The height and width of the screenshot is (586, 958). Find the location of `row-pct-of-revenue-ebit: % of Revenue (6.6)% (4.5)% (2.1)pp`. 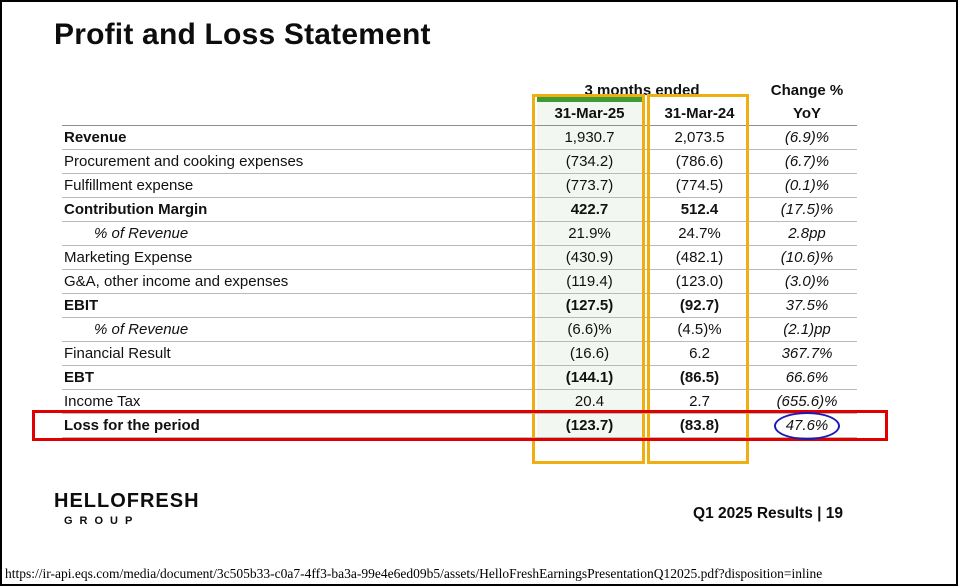

row-pct-of-revenue-ebit: % of Revenue (6.6)% (4.5)% (2.1)pp is located at coordinates (459, 330).